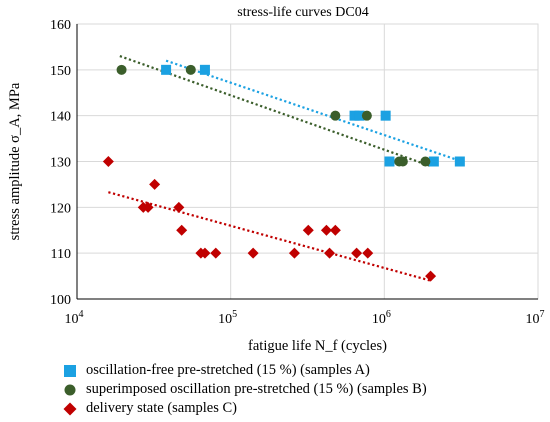 The height and width of the screenshot is (422, 550). I want to click on y-tick-label: 150, so click(60, 71).